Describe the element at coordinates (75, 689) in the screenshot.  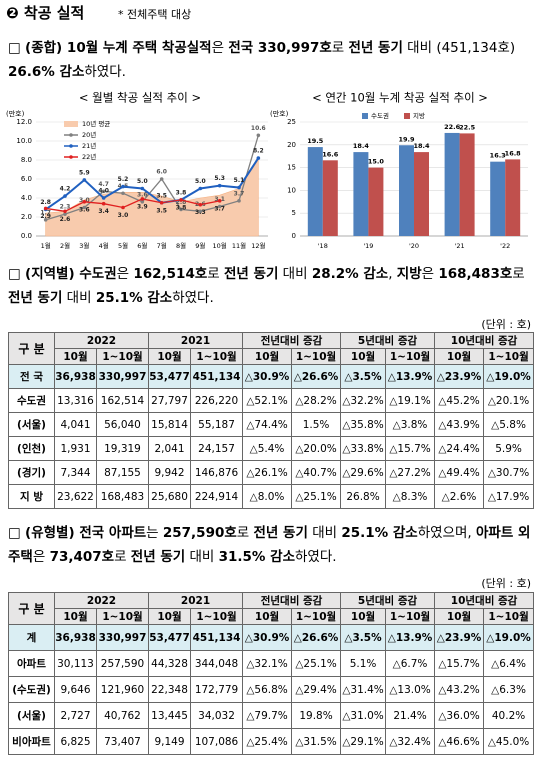
I see `table-cell: 9,646` at that location.